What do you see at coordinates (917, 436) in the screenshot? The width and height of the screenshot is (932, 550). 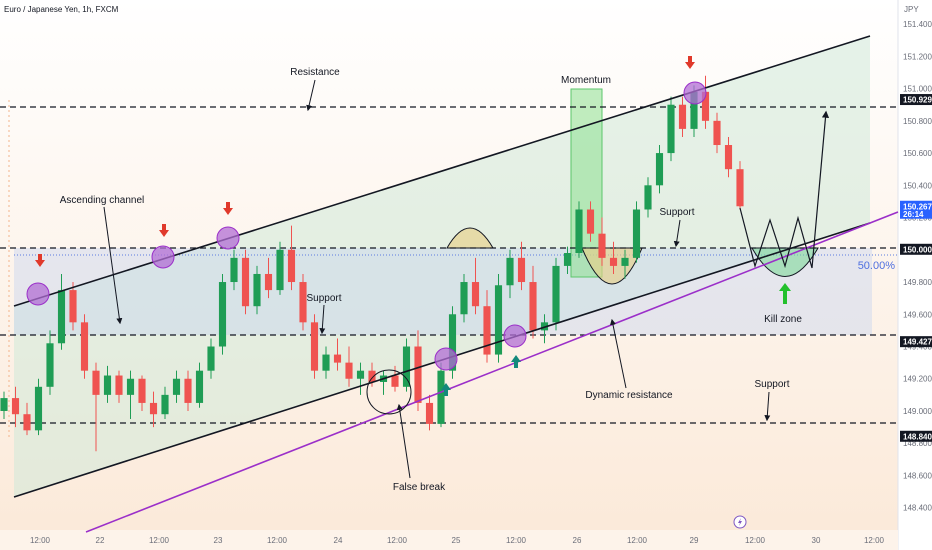 I see `price-label-text: 148.840` at bounding box center [917, 436].